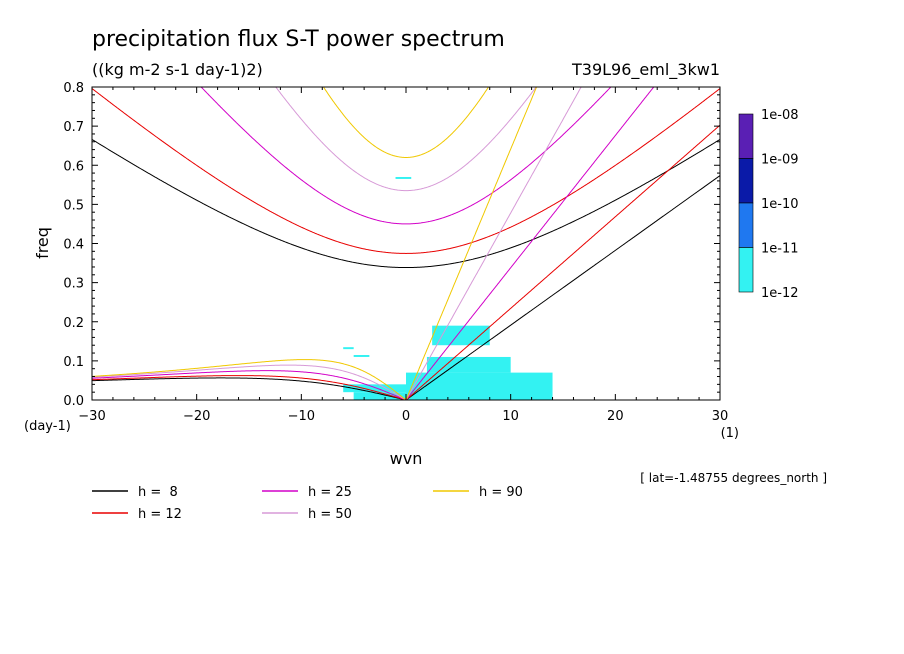  I want to click on curve-mrg-low-h8, so click(249, 388).